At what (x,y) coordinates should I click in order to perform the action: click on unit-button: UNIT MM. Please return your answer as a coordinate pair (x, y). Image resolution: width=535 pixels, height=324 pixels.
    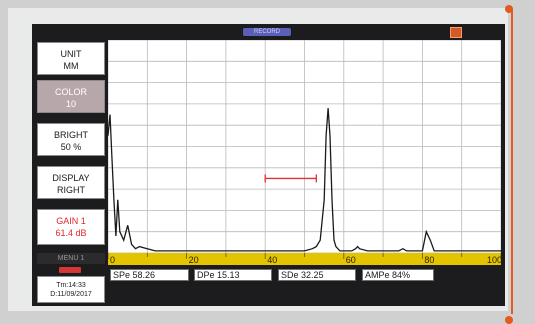
    Looking at the image, I should click on (71, 58).